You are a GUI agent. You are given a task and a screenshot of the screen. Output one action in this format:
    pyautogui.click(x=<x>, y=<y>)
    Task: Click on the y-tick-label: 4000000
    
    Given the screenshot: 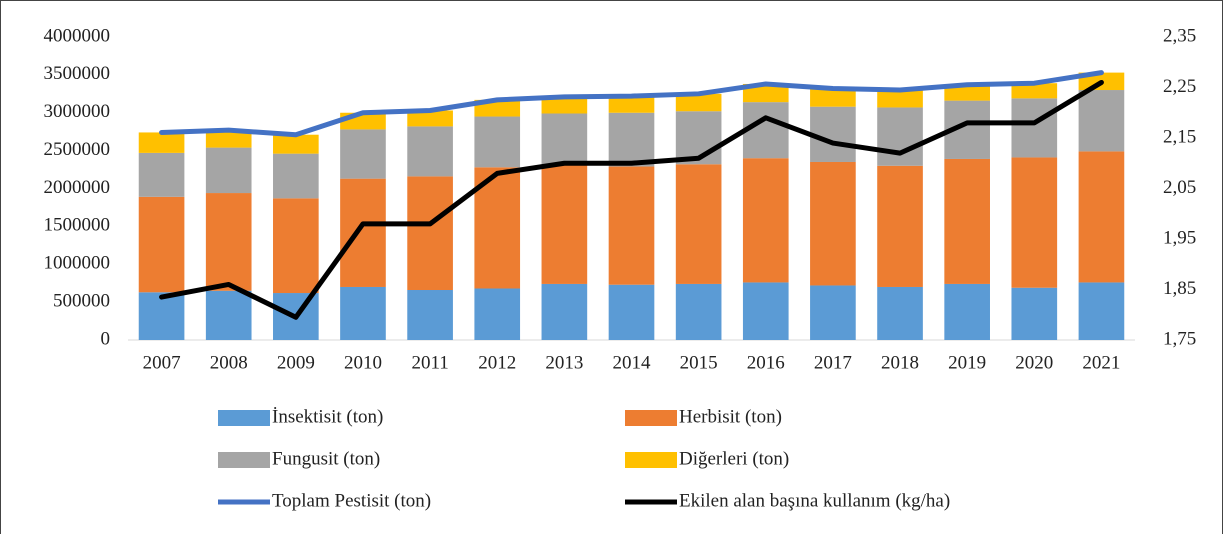 What is the action you would take?
    pyautogui.click(x=77, y=35)
    